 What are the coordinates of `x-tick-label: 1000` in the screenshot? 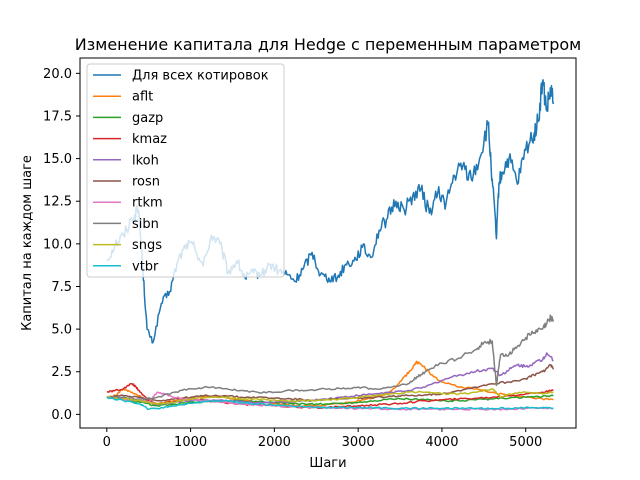 It's located at (190, 442).